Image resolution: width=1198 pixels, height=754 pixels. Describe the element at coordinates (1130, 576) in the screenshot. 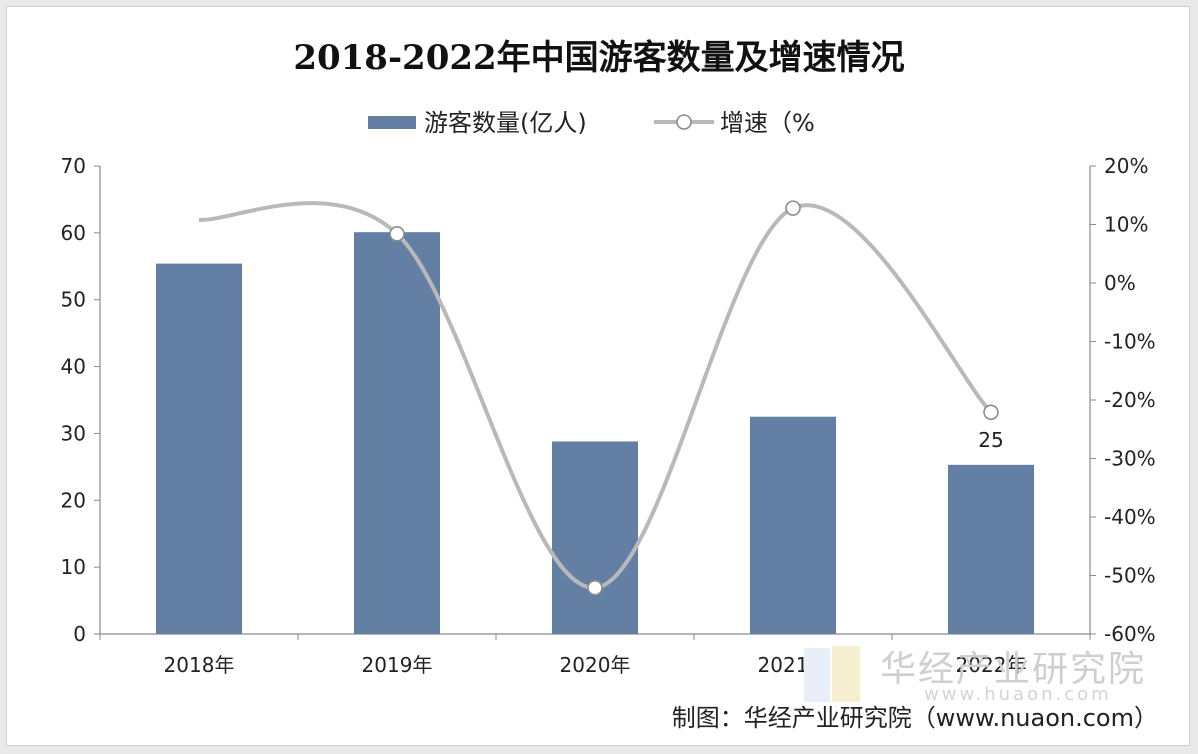

I see `y-right-tick-label: -50%` at that location.